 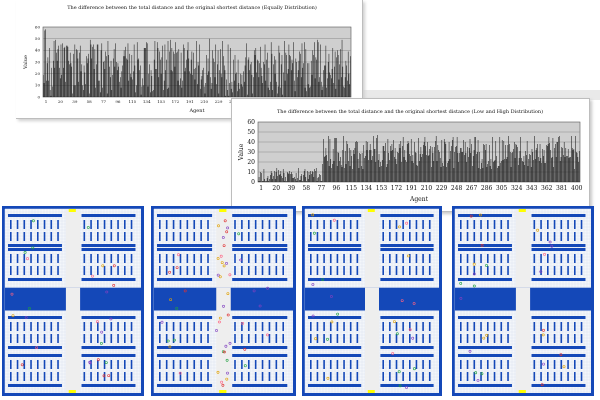 I want to click on map-4-svg, so click(x=523, y=301).